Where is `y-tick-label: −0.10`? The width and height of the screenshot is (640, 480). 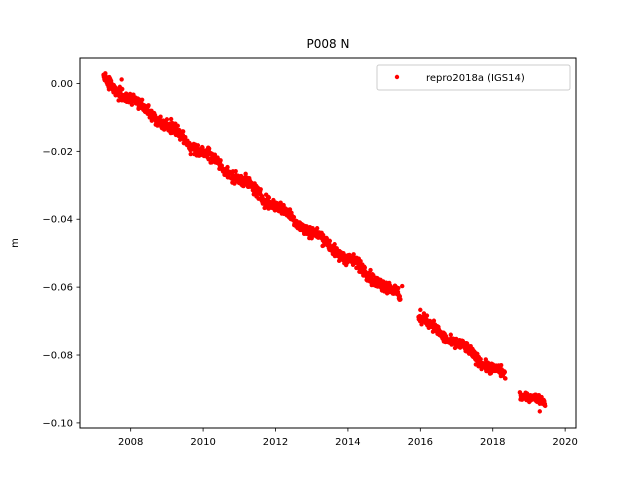 y-tick-label: −0.10 is located at coordinates (57, 423).